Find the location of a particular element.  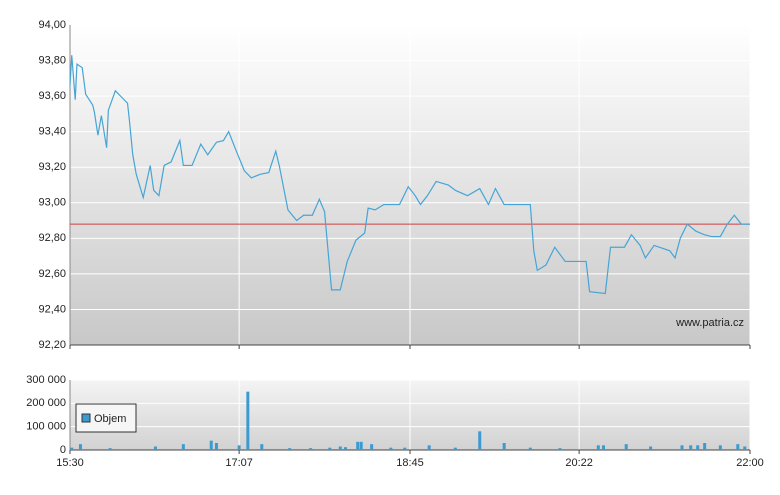

y-tick-label: 94,00 is located at coordinates (52, 25).